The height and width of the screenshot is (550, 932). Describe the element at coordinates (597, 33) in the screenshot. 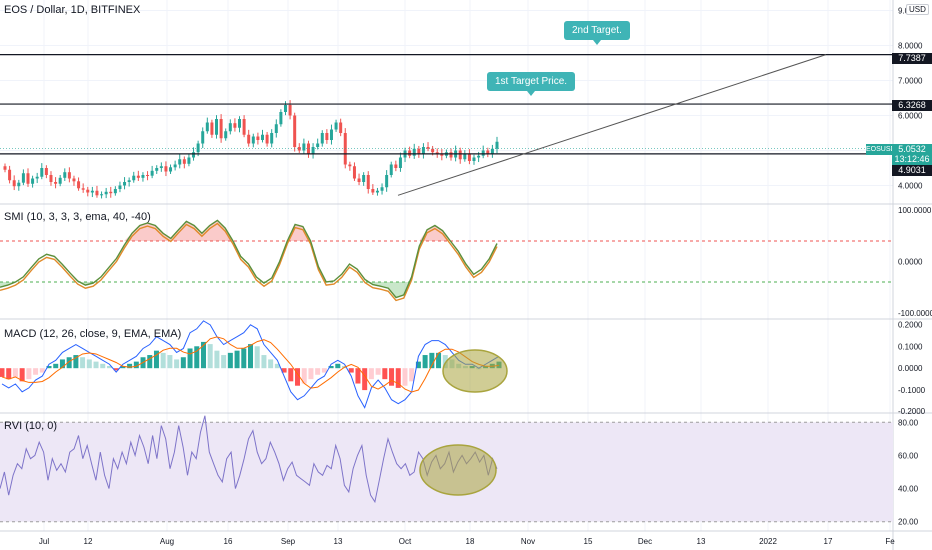

I see `second-target-callout: 2nd Target.` at that location.